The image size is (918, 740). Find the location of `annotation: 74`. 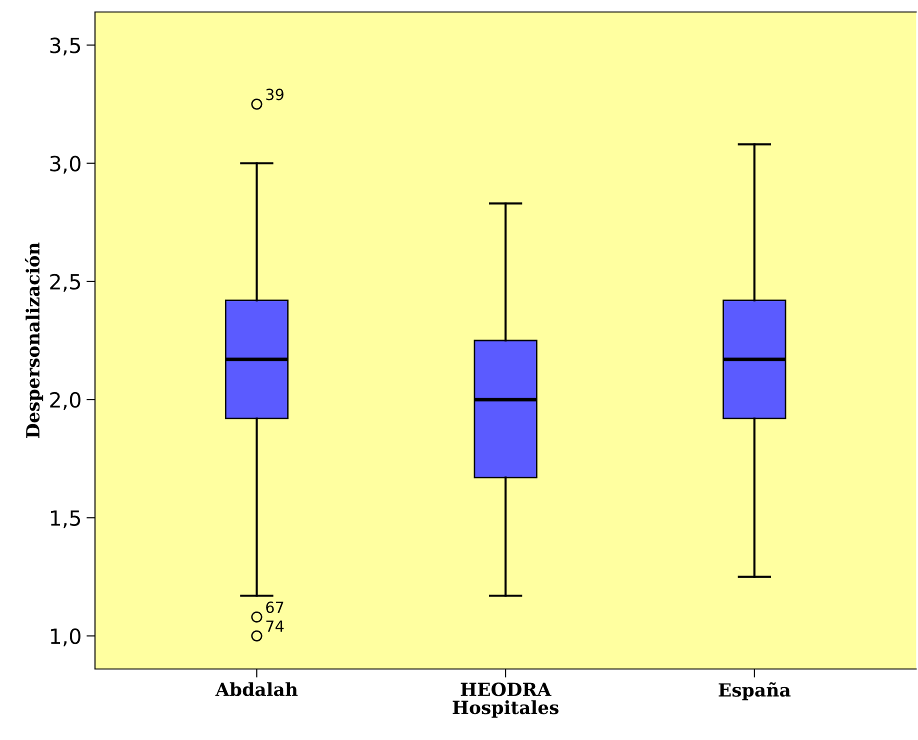

annotation: 74 is located at coordinates (275, 626).